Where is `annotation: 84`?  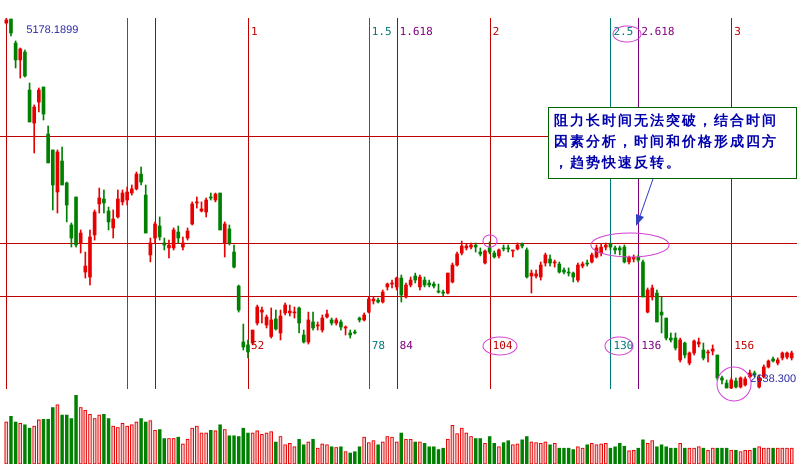
annotation: 84 is located at coordinates (407, 345).